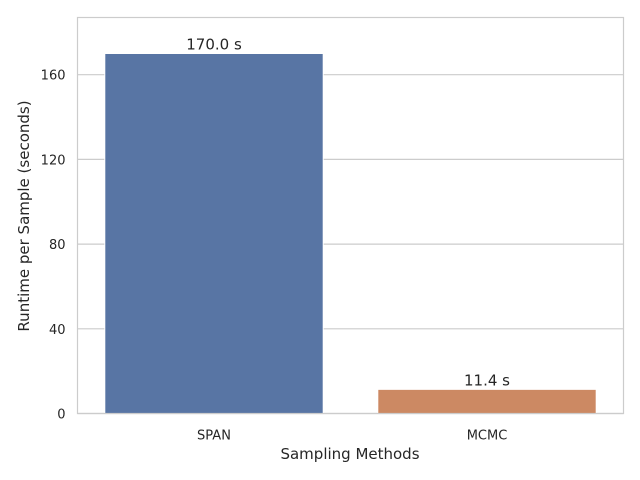  I want to click on y-axis-ticks: 0 40 80 120 160, so click(53, 246).